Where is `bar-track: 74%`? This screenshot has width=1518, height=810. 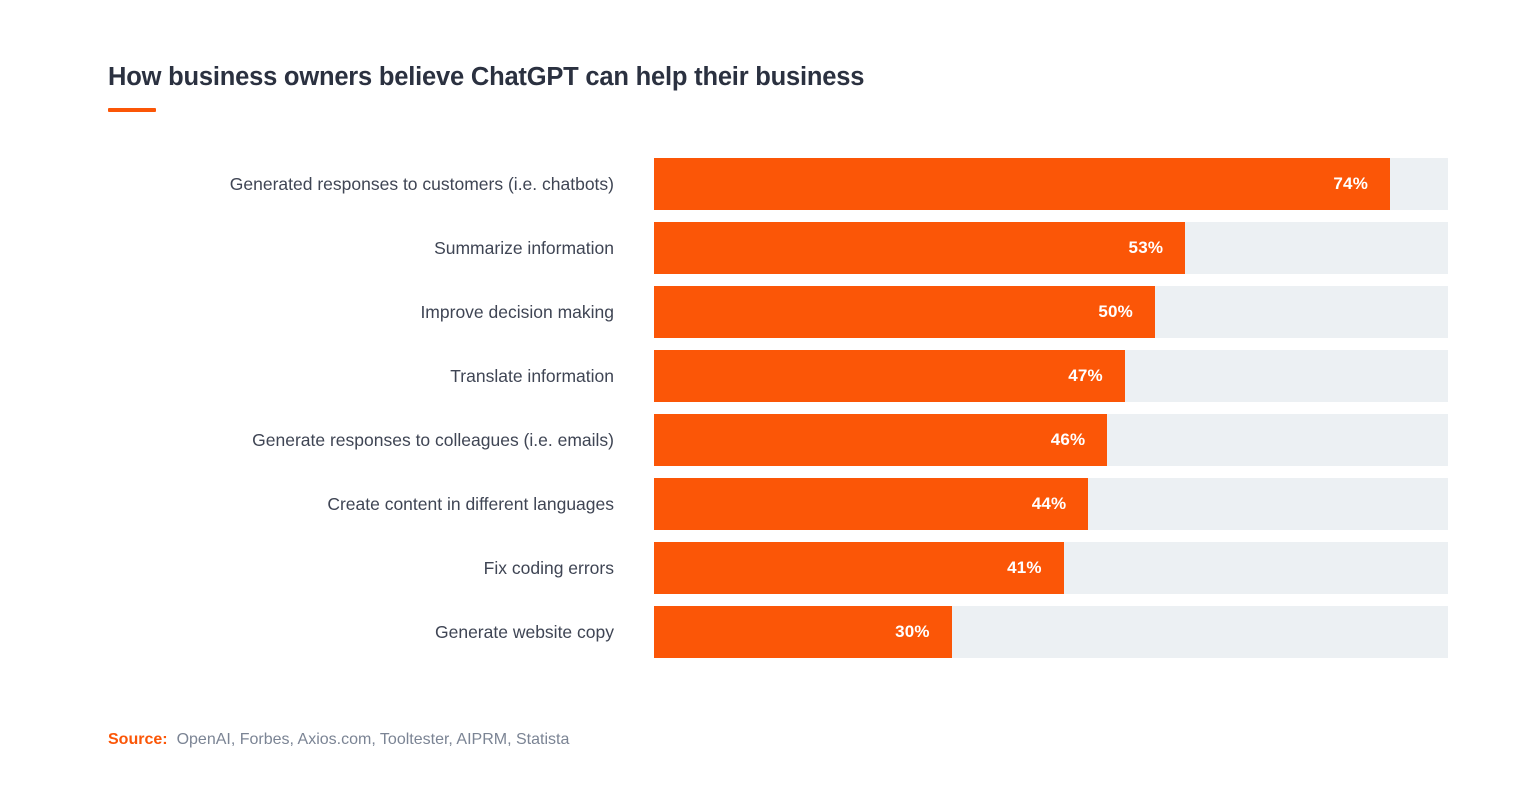
bar-track: 74% is located at coordinates (1051, 184).